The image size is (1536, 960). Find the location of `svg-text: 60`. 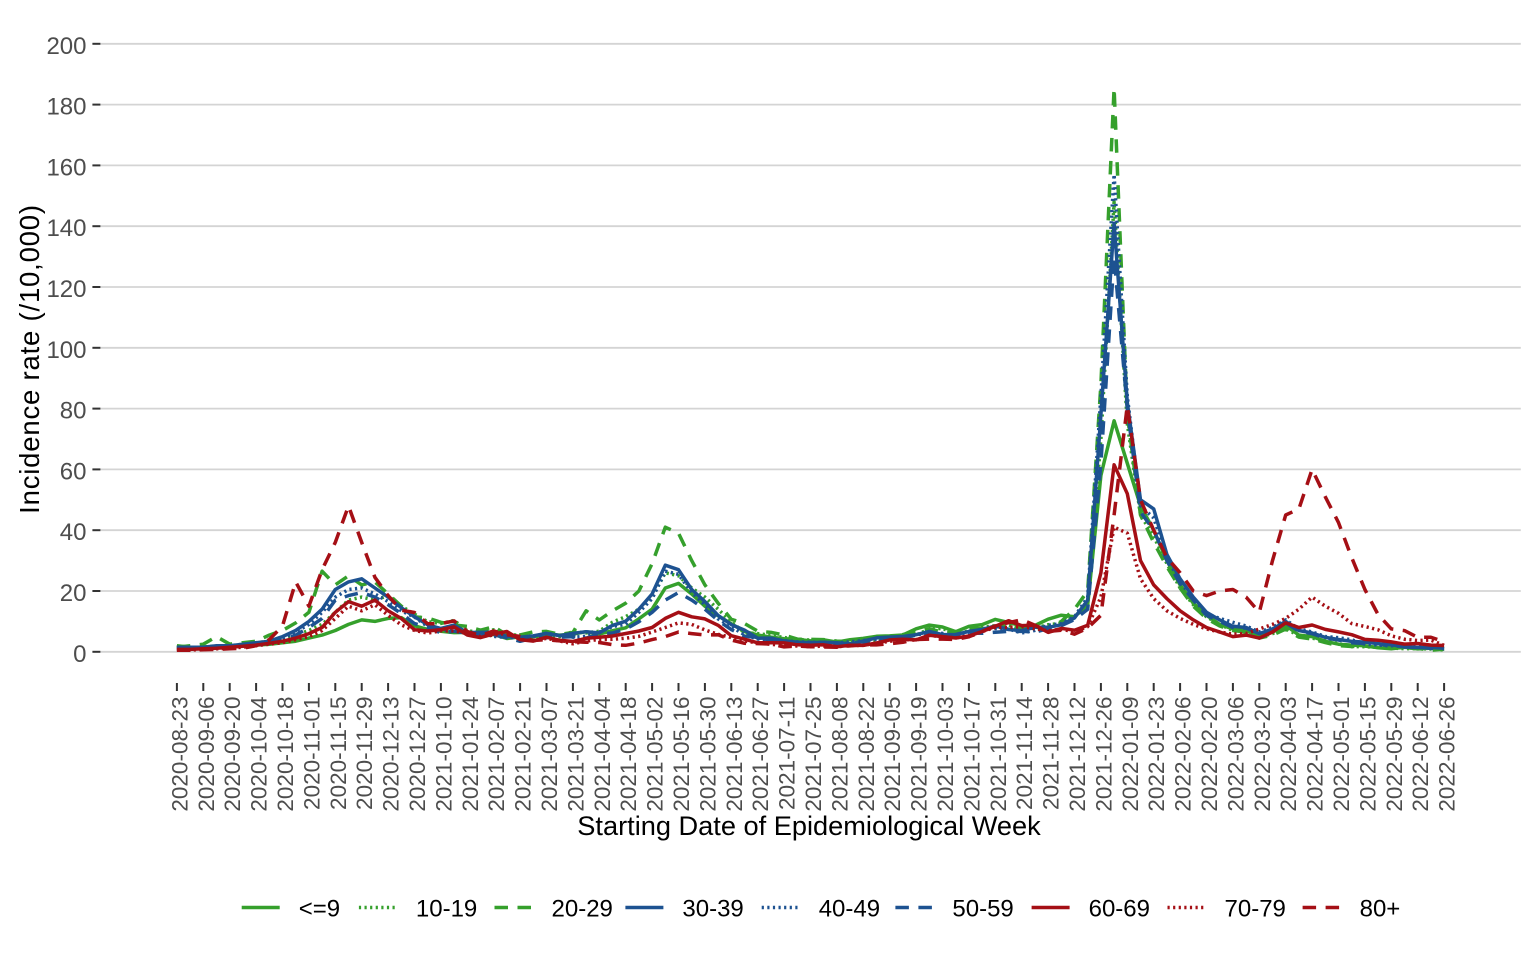

svg-text: 60 is located at coordinates (73, 471).